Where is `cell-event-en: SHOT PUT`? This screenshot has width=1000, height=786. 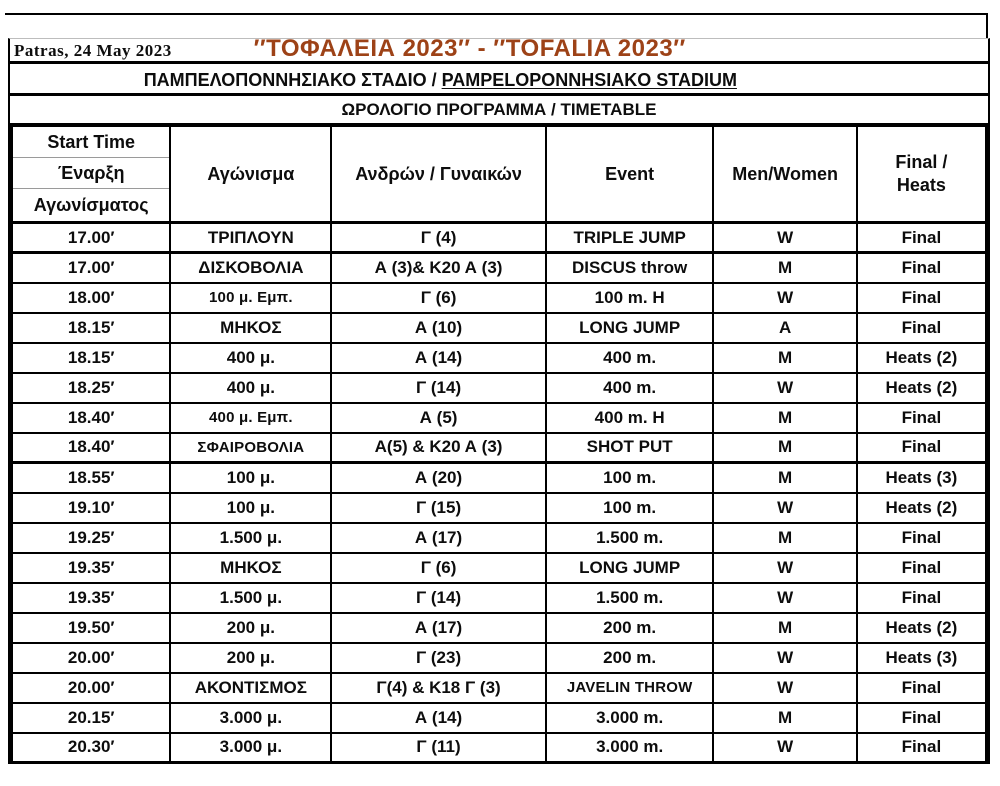
cell-event-en: SHOT PUT is located at coordinates (629, 447).